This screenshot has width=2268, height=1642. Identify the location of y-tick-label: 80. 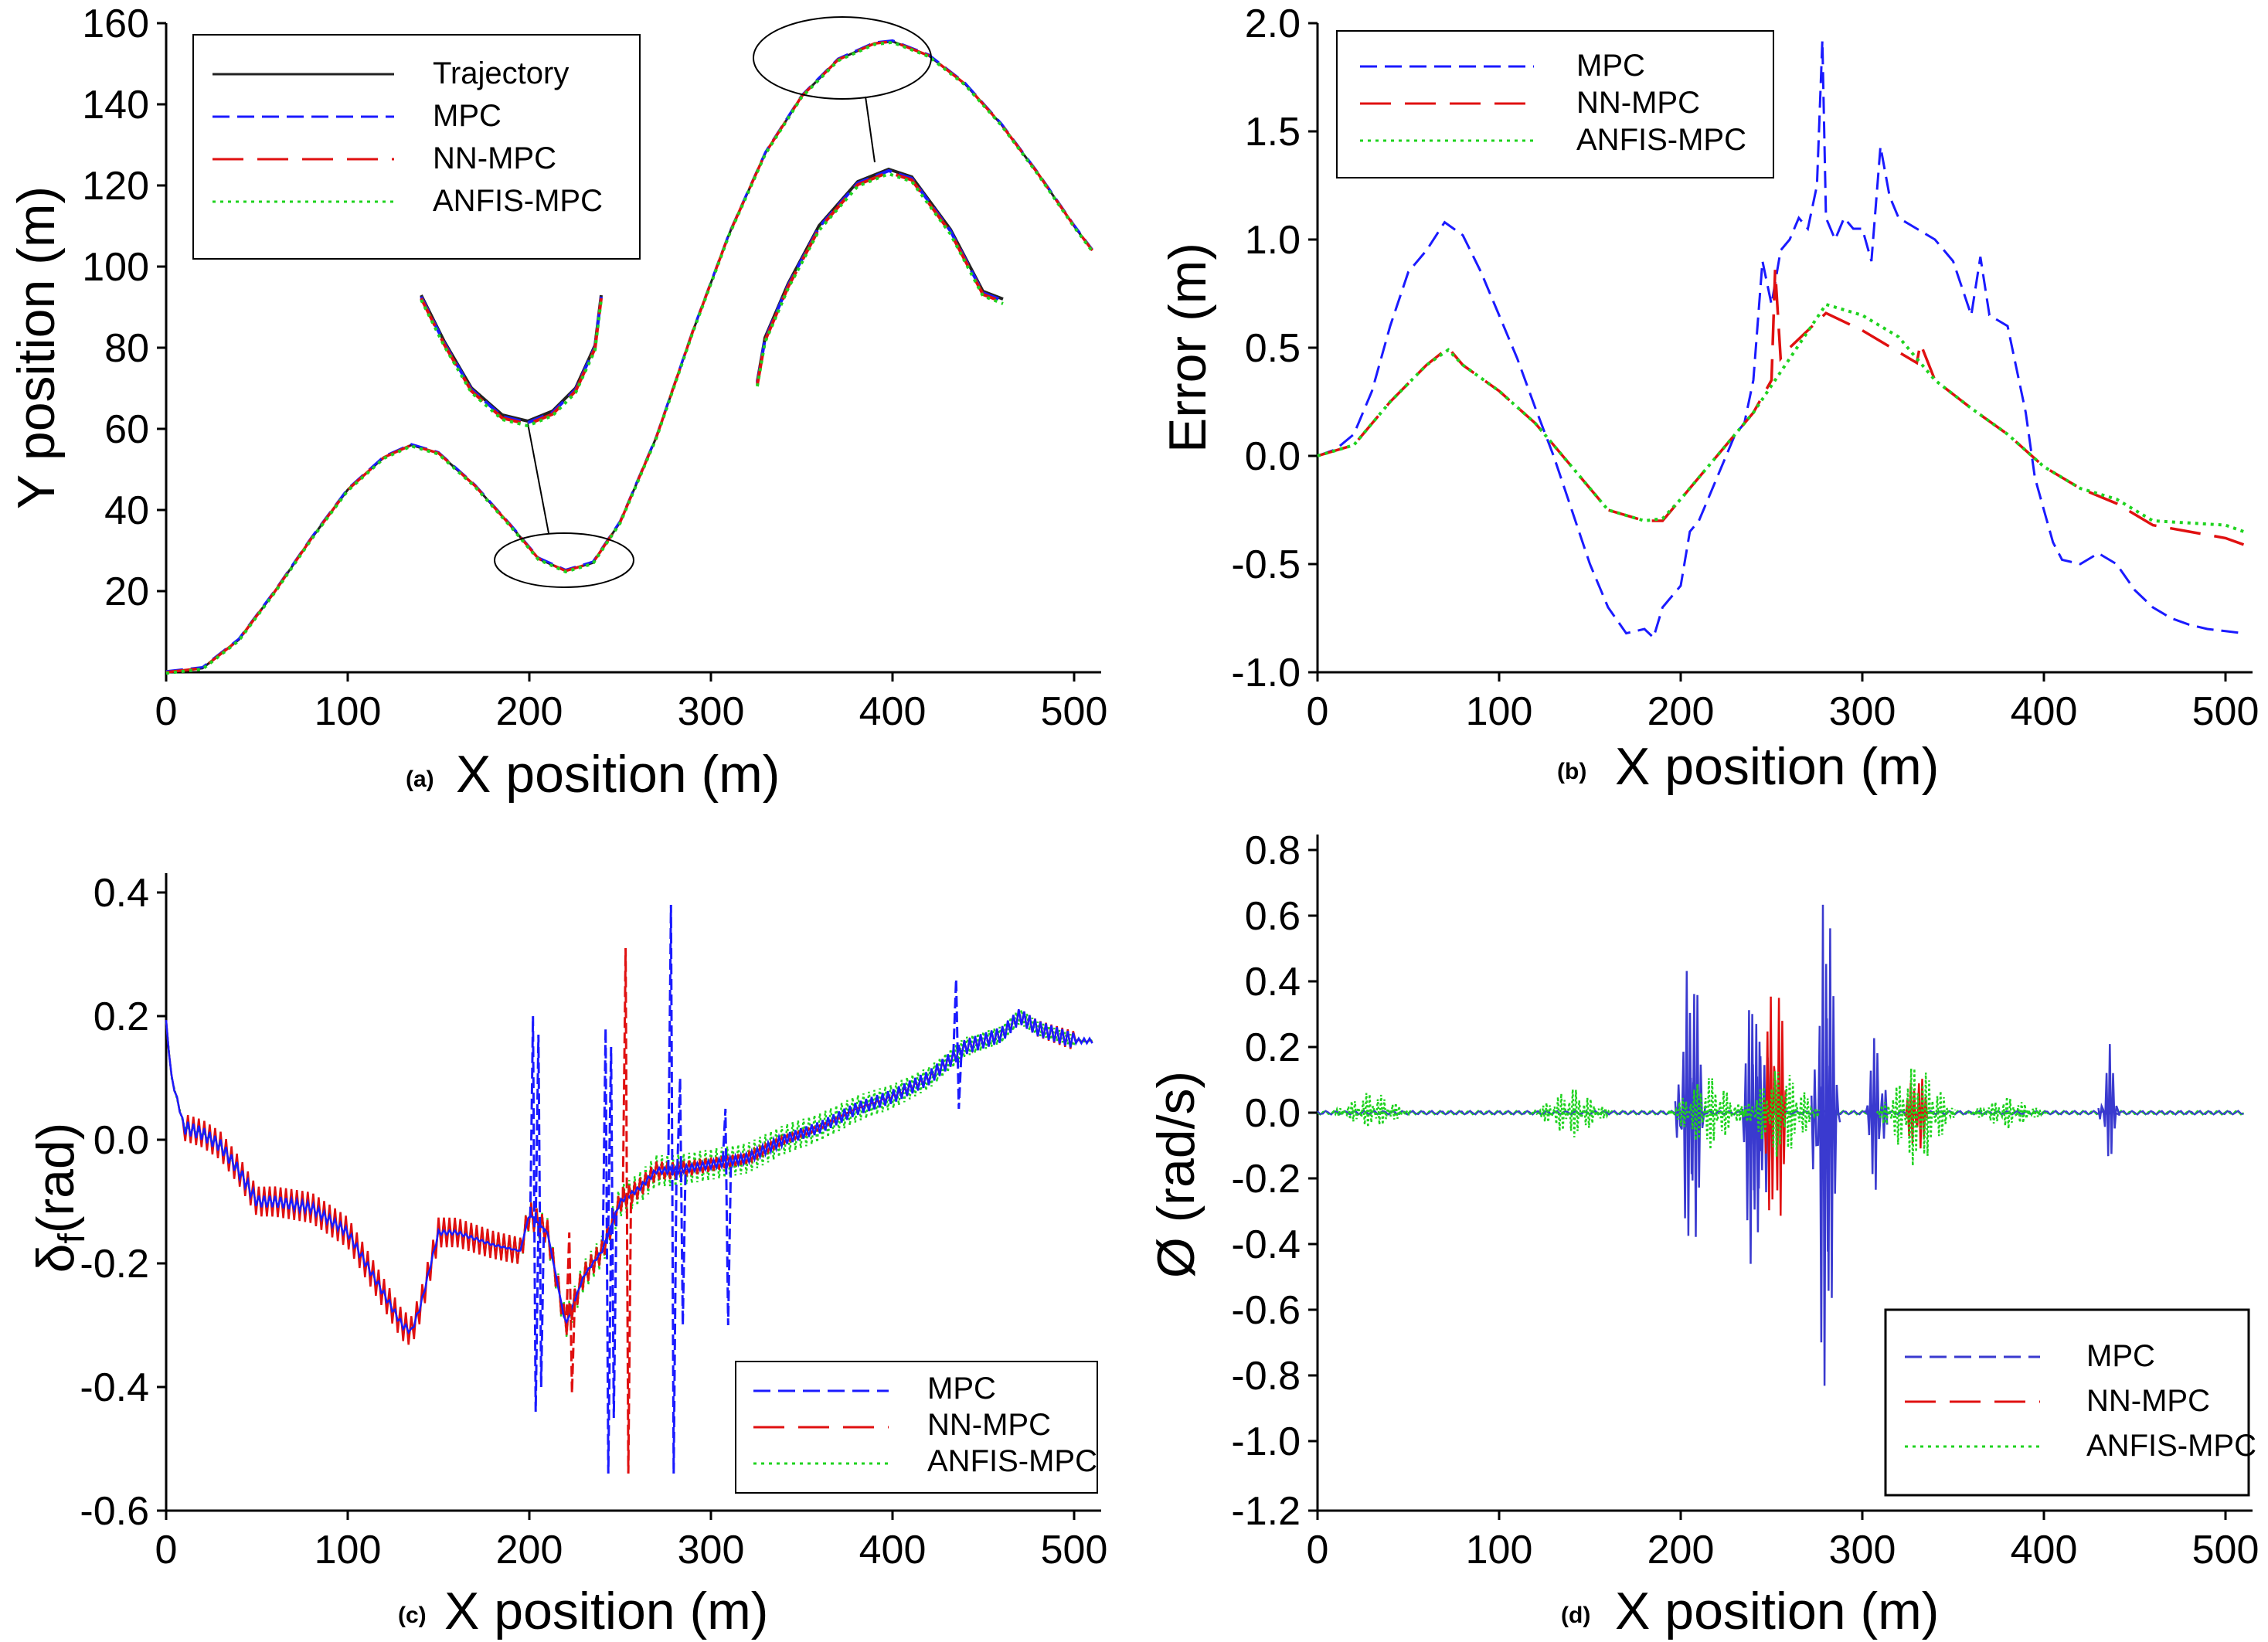
(126, 348).